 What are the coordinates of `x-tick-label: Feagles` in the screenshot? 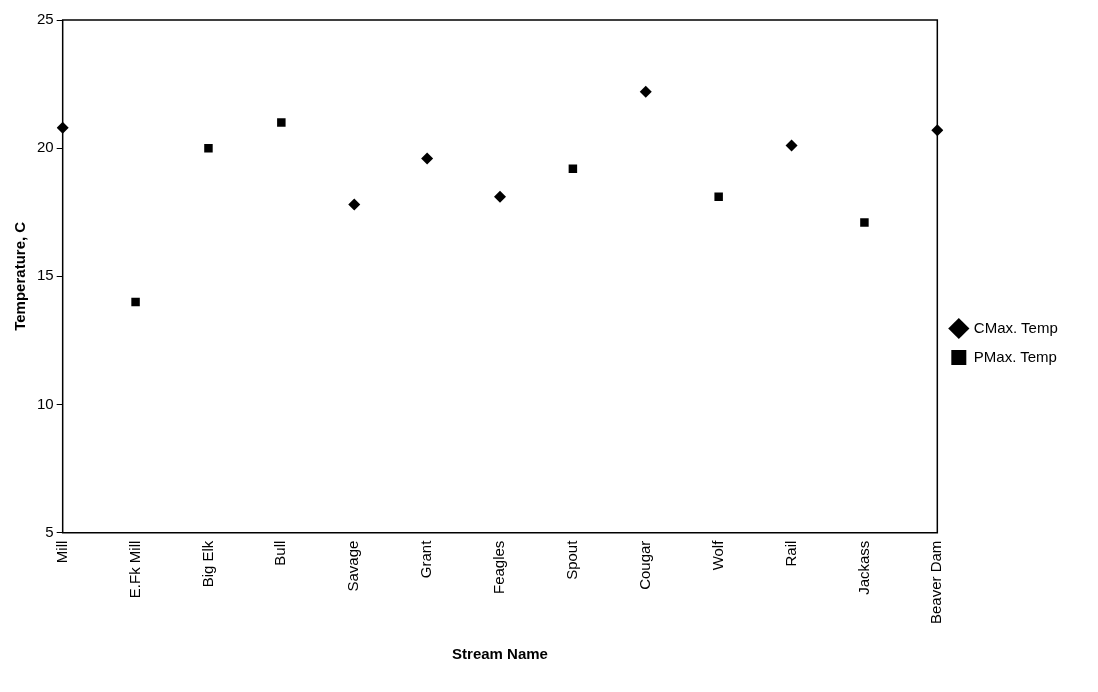 It's located at (499, 567).